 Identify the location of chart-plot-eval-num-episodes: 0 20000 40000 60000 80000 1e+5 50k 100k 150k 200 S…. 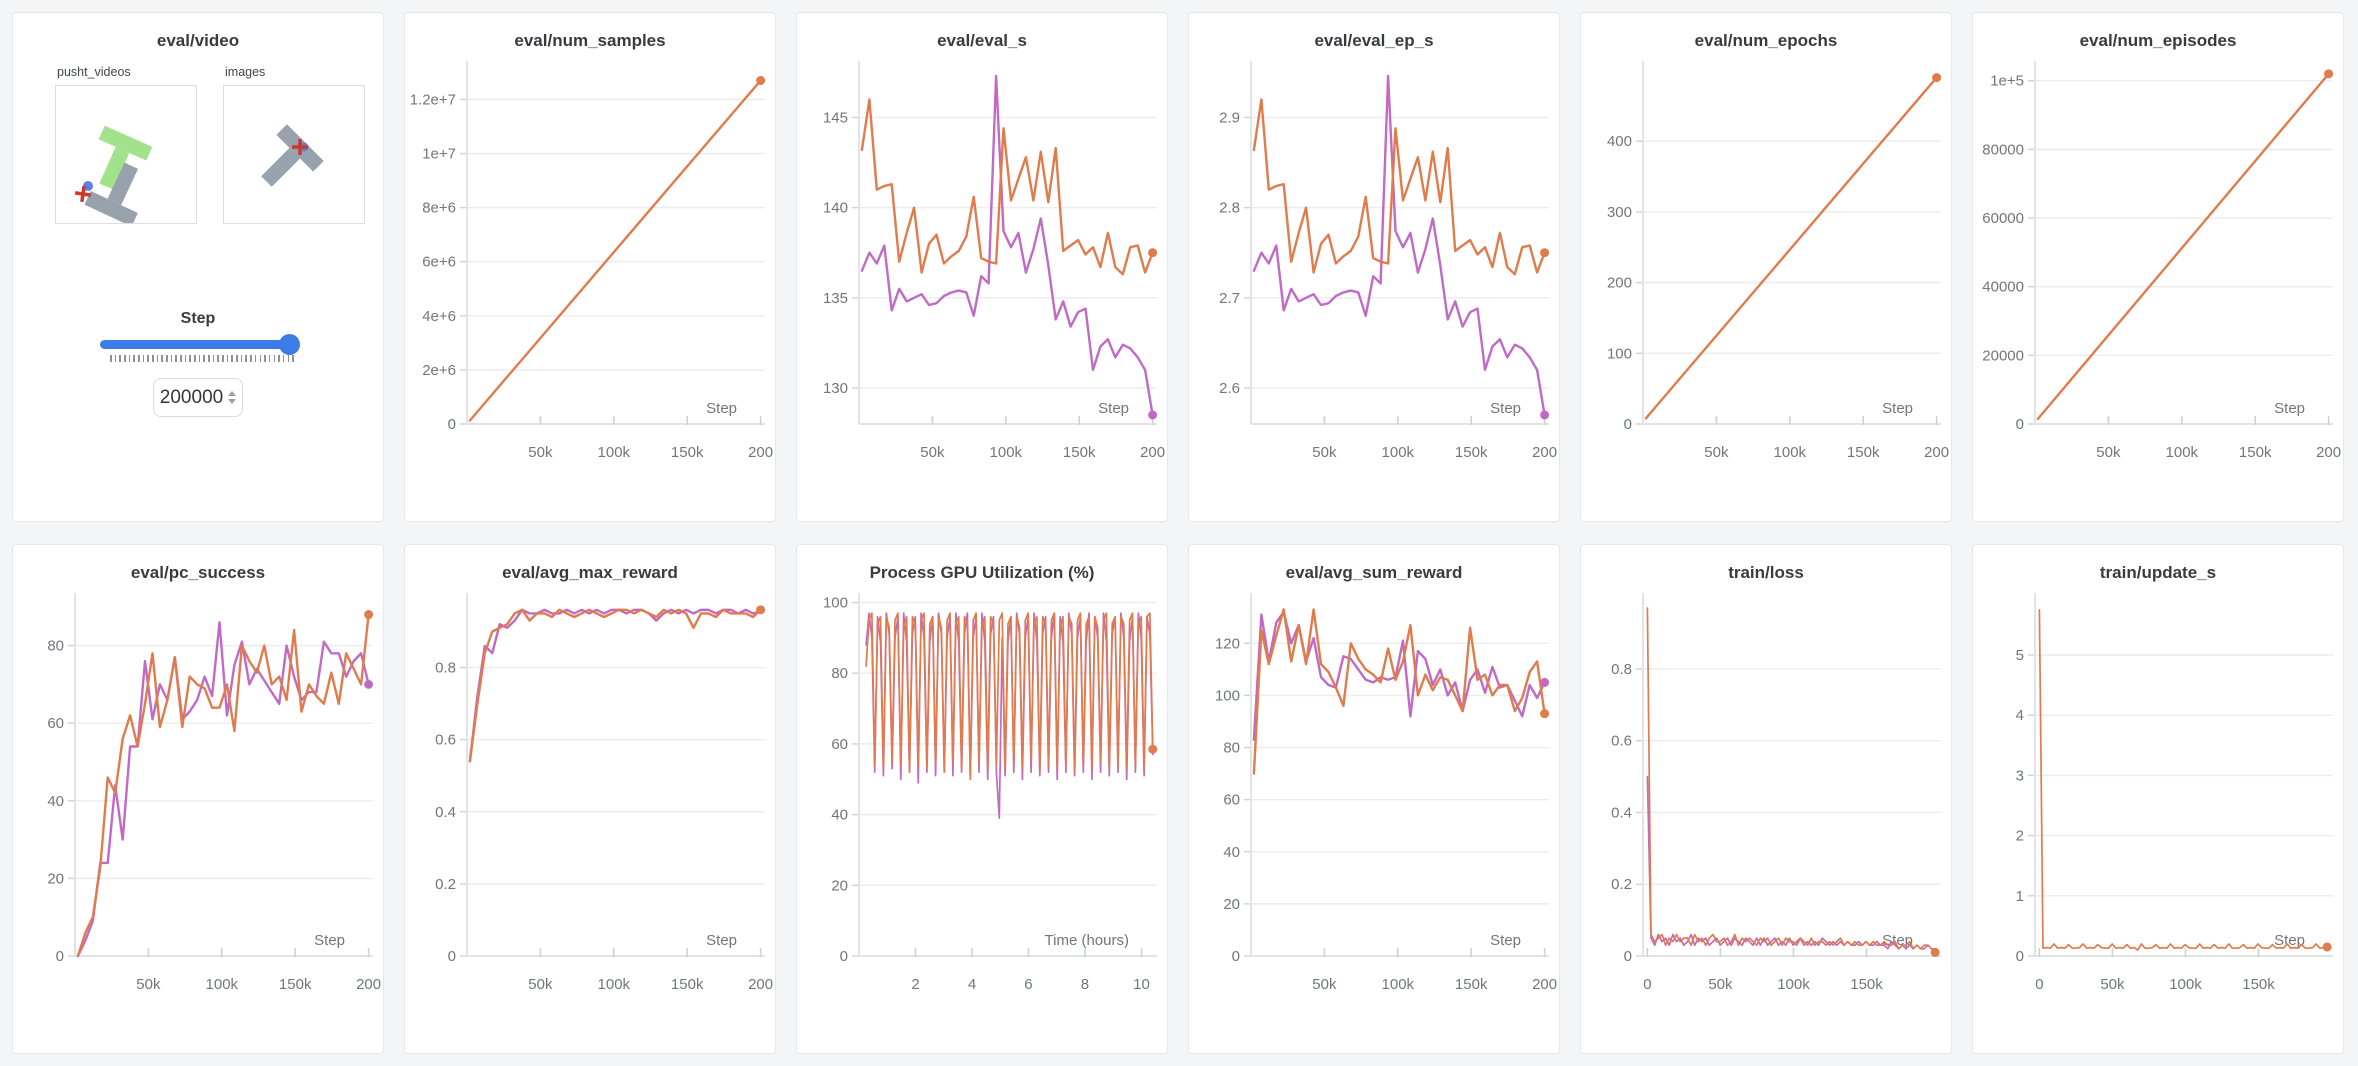
(2158, 271).